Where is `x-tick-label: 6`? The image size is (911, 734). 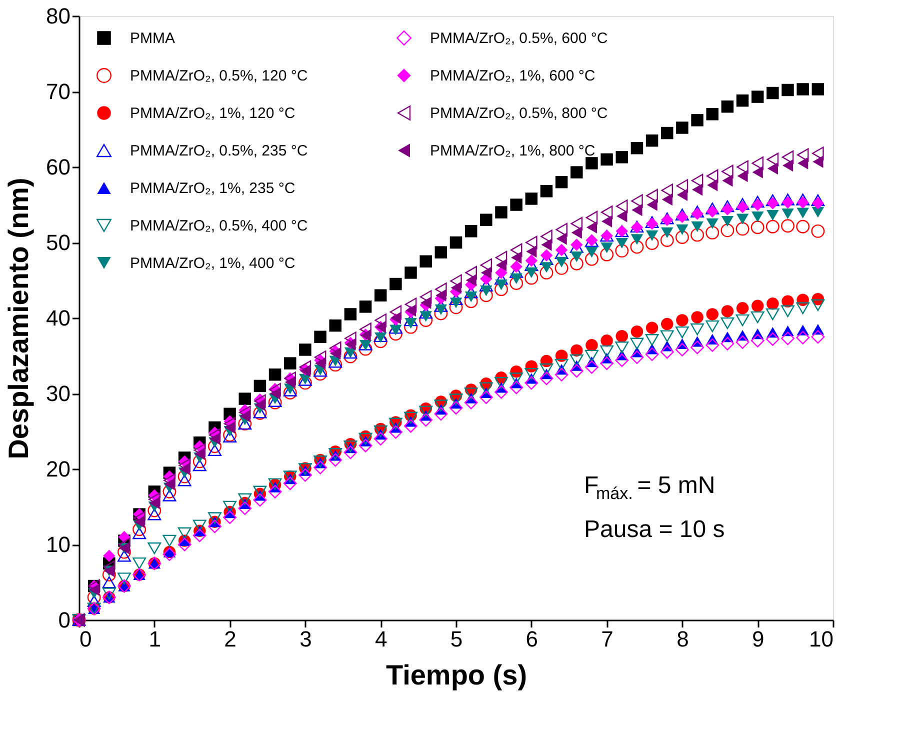 x-tick-label: 6 is located at coordinates (532, 639).